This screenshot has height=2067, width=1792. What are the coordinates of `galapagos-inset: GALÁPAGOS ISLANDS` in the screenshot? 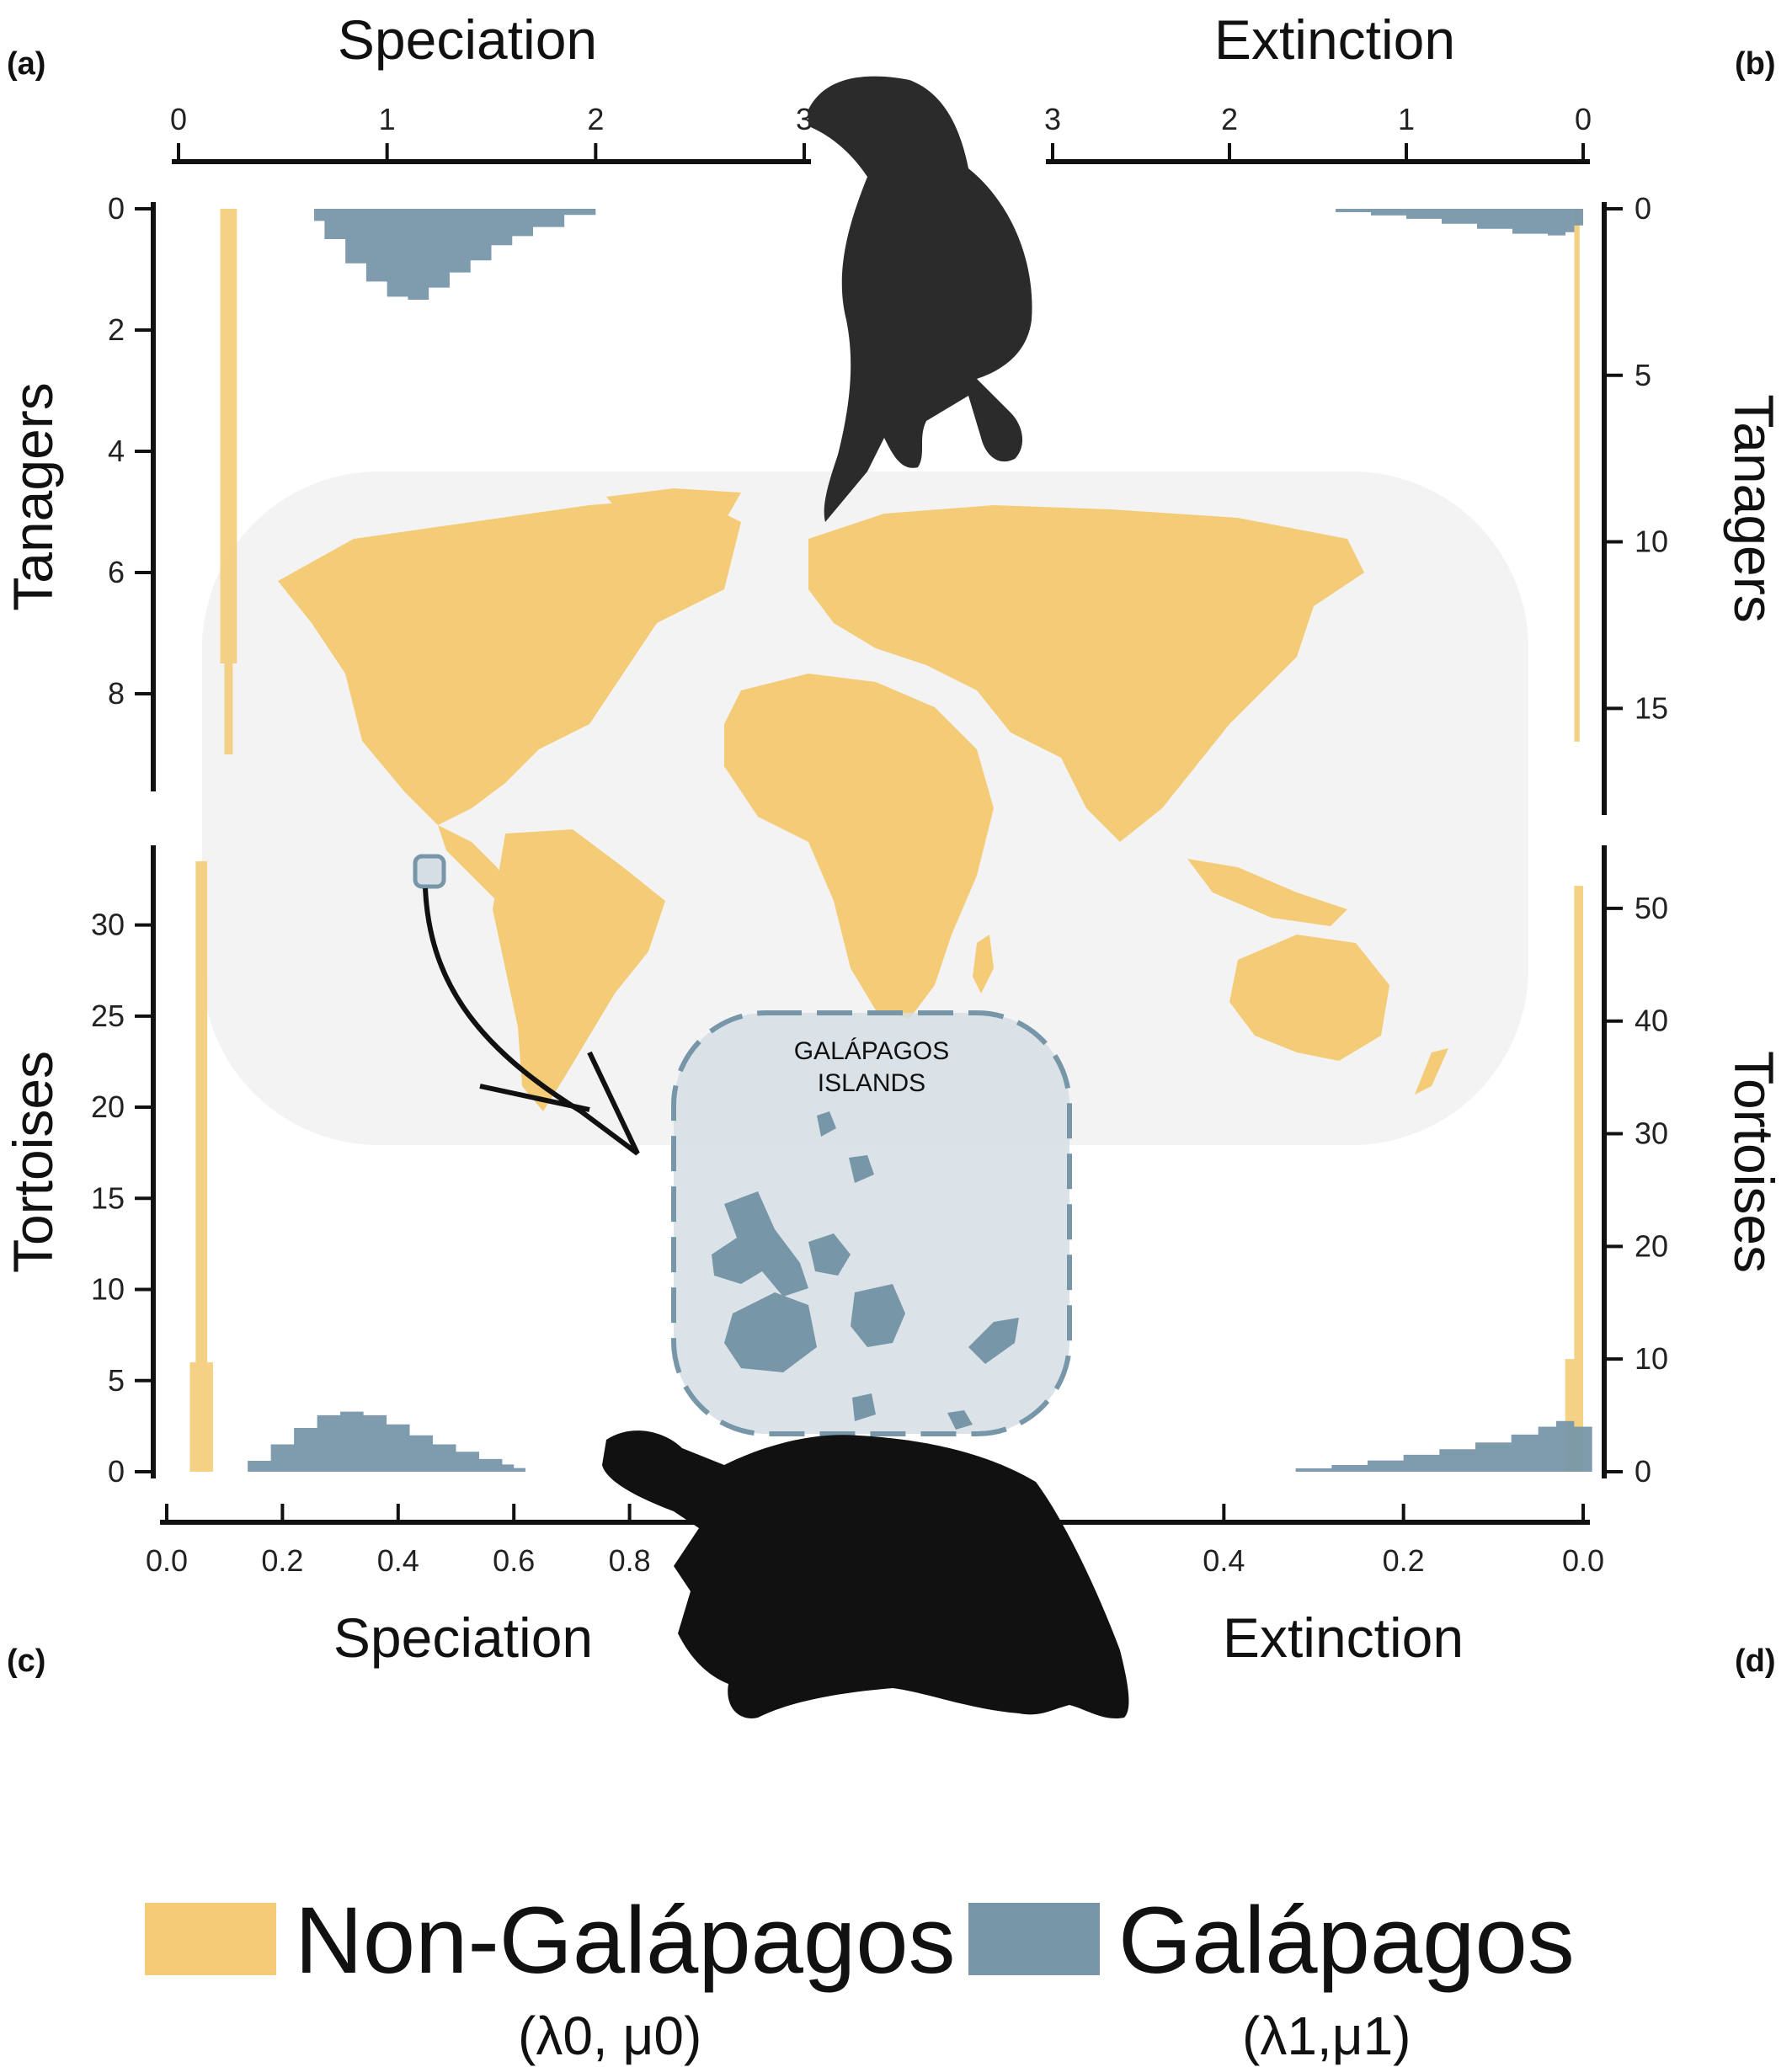 It's located at (742, 1145).